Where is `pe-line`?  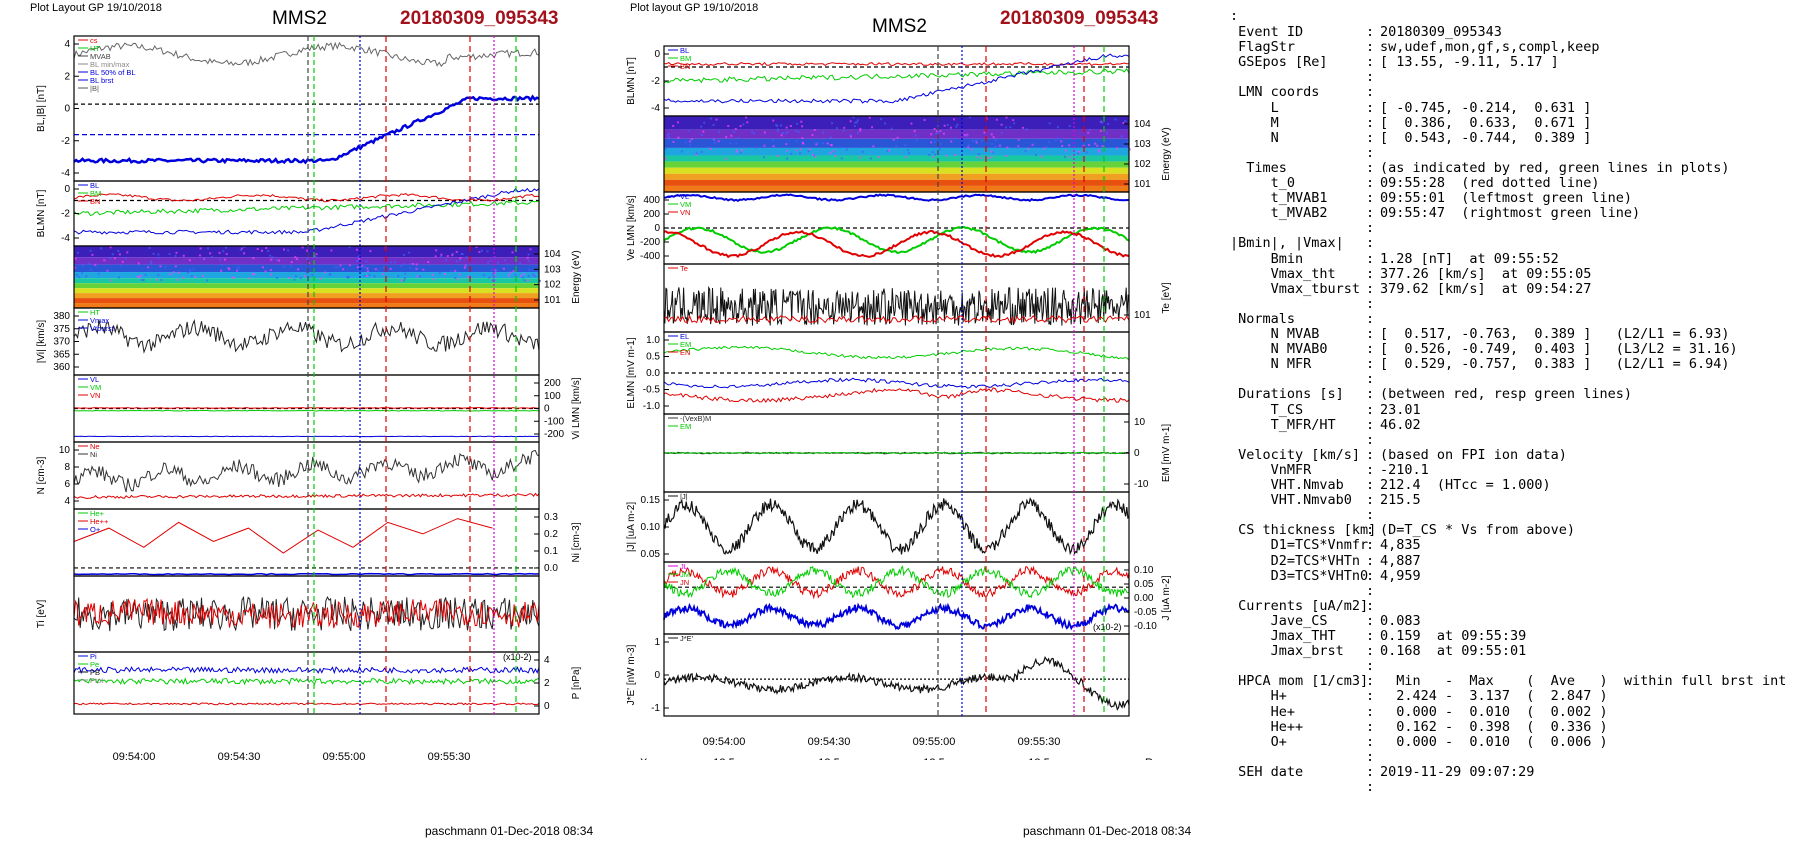 pe-line is located at coordinates (306, 681).